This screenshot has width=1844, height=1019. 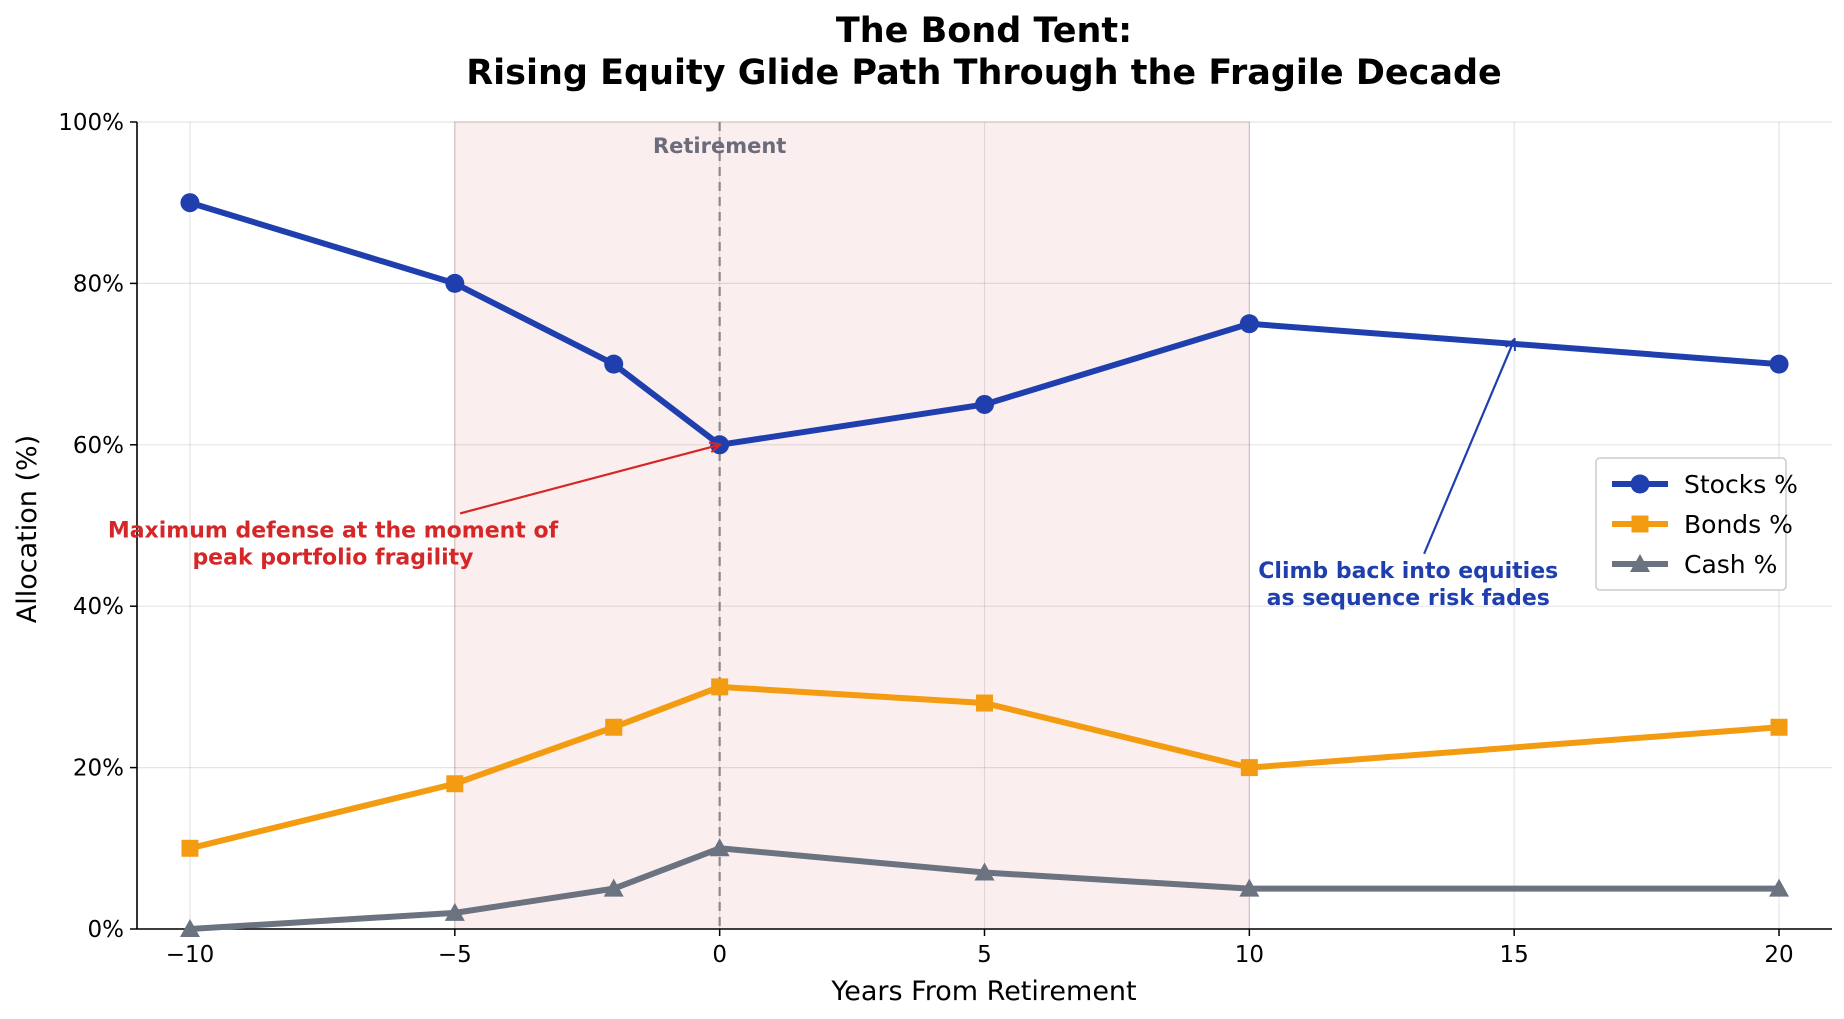 What do you see at coordinates (983, 991) in the screenshot?
I see `x-axis-label: Years From Retirement` at bounding box center [983, 991].